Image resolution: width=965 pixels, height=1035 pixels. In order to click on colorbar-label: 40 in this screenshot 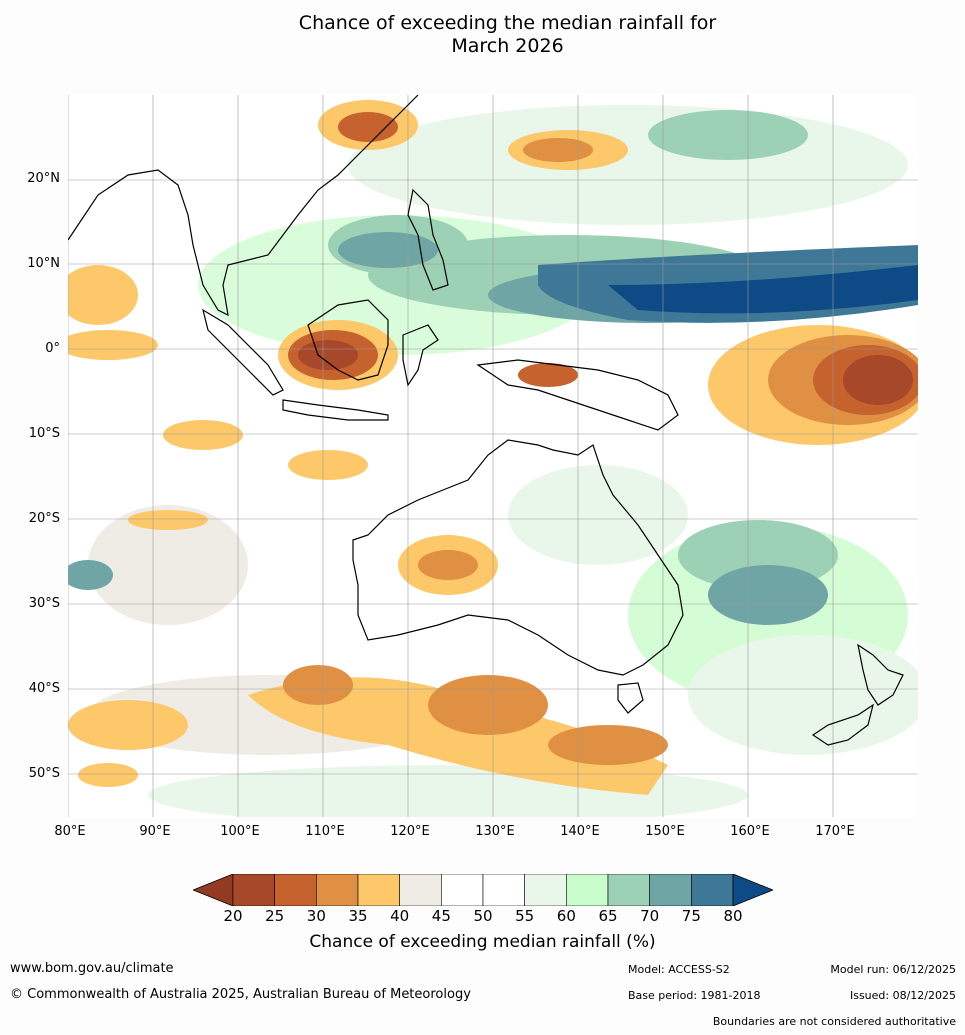, I will do `click(400, 916)`.